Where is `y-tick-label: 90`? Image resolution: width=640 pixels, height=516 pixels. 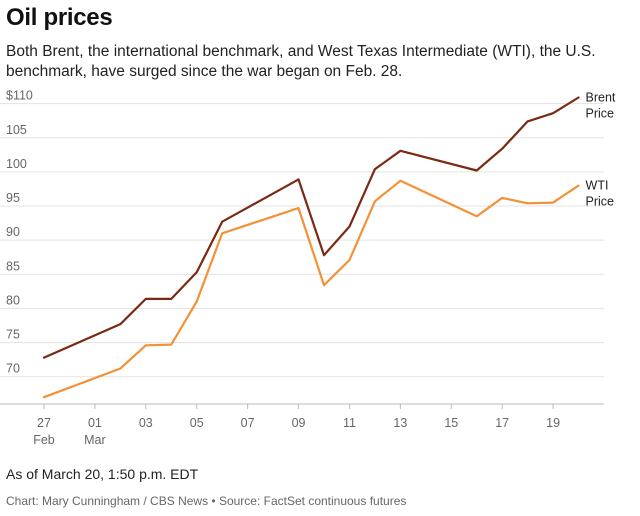
y-tick-label: 90 is located at coordinates (13, 232).